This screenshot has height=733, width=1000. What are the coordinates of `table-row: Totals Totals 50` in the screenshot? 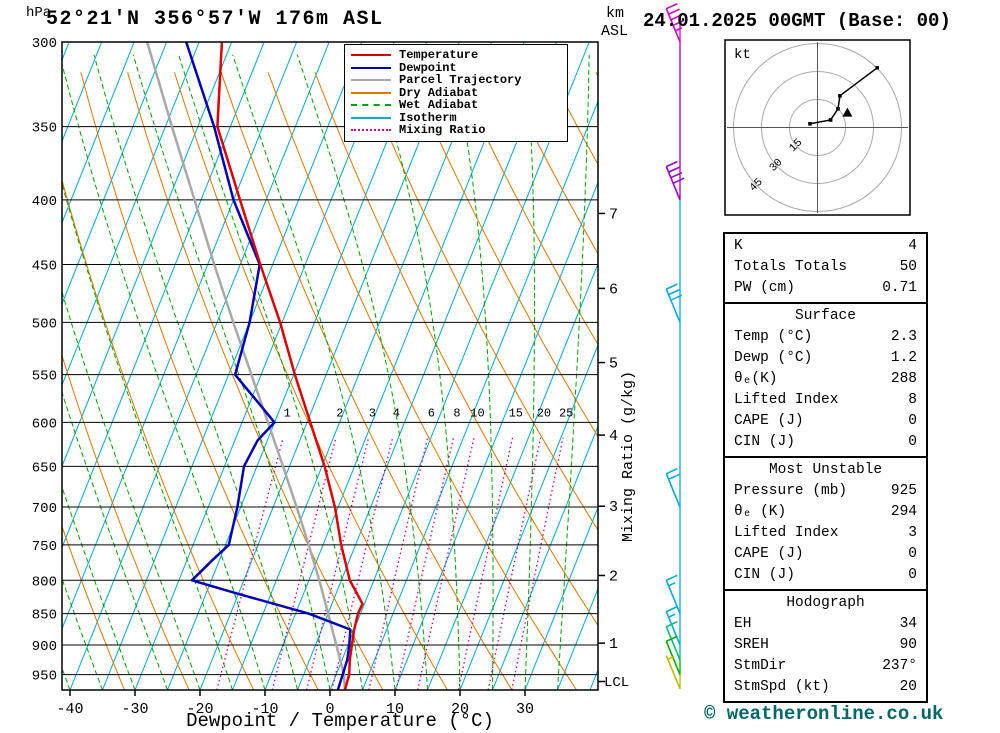 It's located at (825, 267).